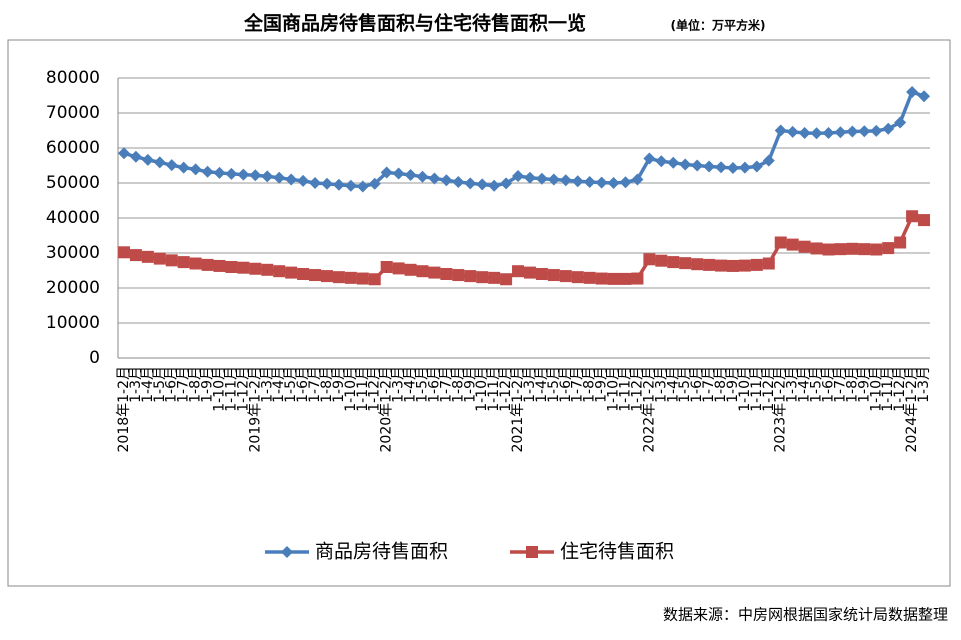 This screenshot has height=640, width=961. What do you see at coordinates (73, 148) in the screenshot?
I see `y-tick-label: 60000` at bounding box center [73, 148].